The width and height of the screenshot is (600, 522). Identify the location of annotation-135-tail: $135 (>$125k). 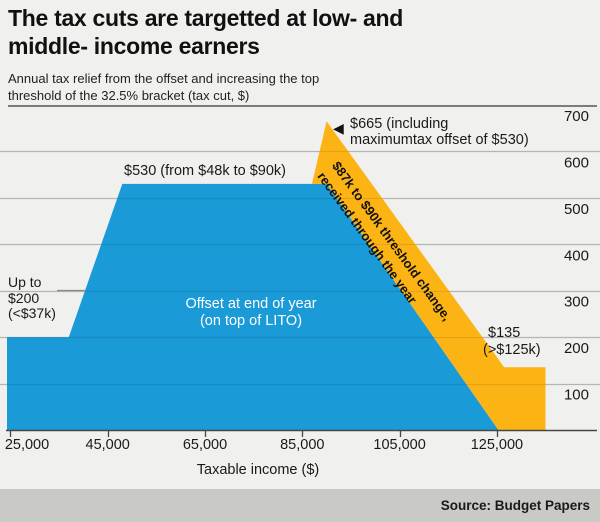
(512, 341).